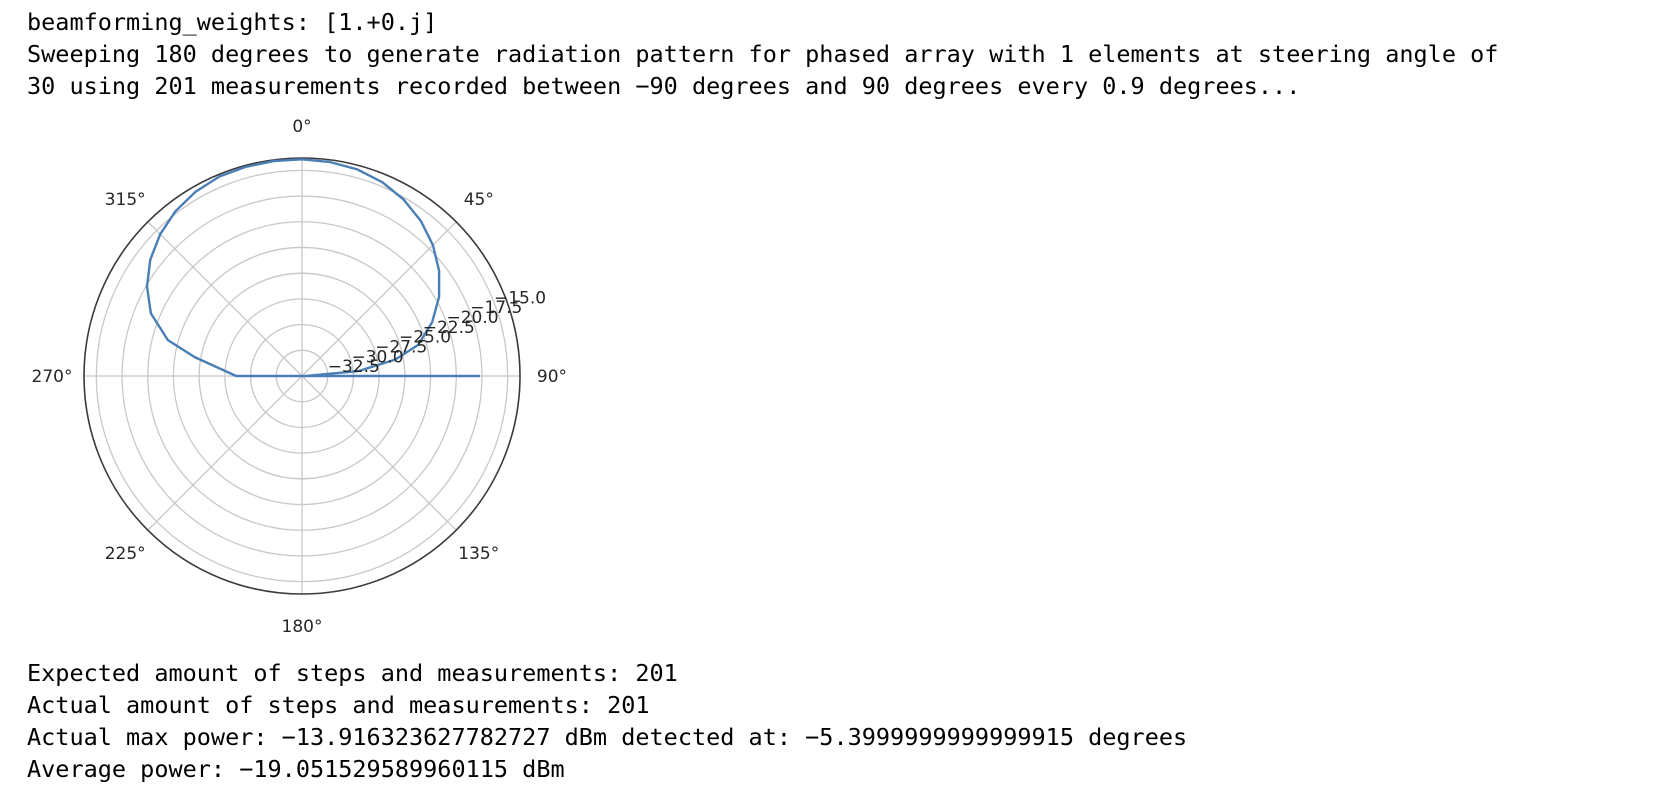 This screenshot has height=802, width=1670. Describe the element at coordinates (520, 298) in the screenshot. I see `radial-tick-label: −15.0` at that location.